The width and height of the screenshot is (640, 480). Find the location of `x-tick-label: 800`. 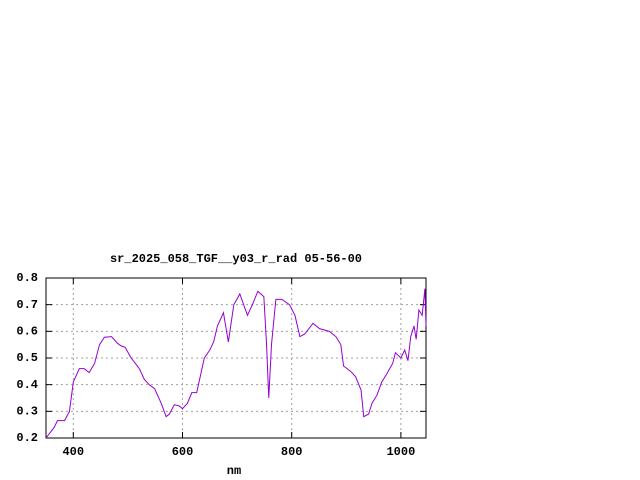

x-tick-label: 800 is located at coordinates (292, 452).